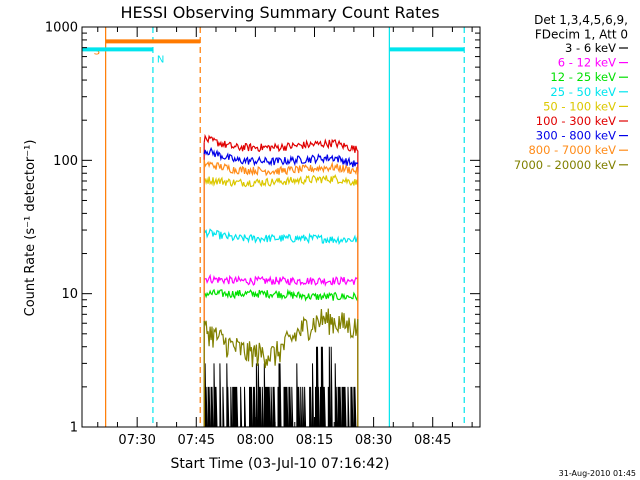 Image resolution: width=640 pixels, height=480 pixels. What do you see at coordinates (273, 52) in the screenshot?
I see `annotations-layer: SN` at bounding box center [273, 52].